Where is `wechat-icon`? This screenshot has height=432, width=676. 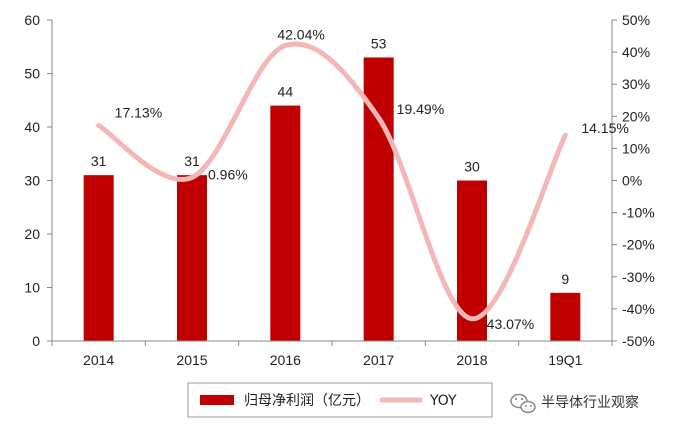
wechat-icon is located at coordinates (523, 403).